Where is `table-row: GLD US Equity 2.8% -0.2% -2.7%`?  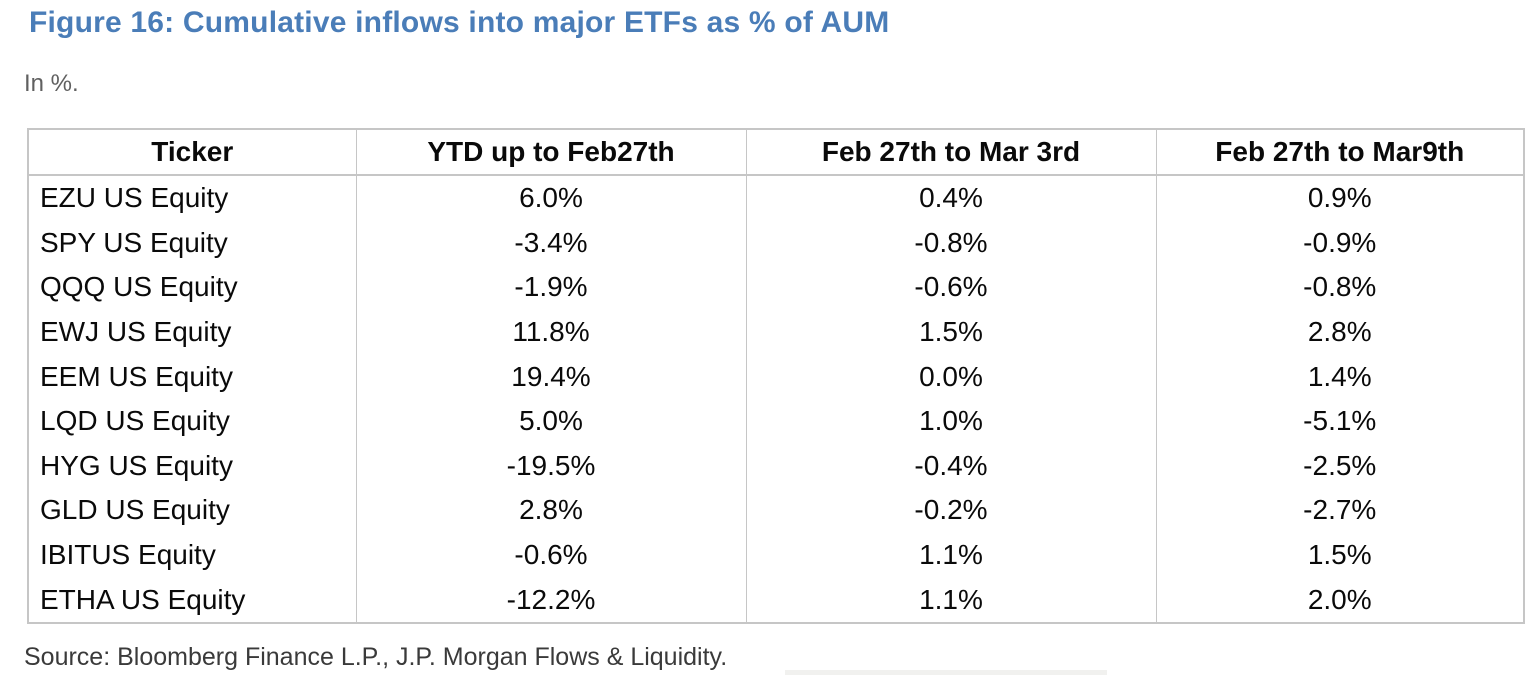
table-row: GLD US Equity 2.8% -0.2% -2.7% is located at coordinates (776, 510).